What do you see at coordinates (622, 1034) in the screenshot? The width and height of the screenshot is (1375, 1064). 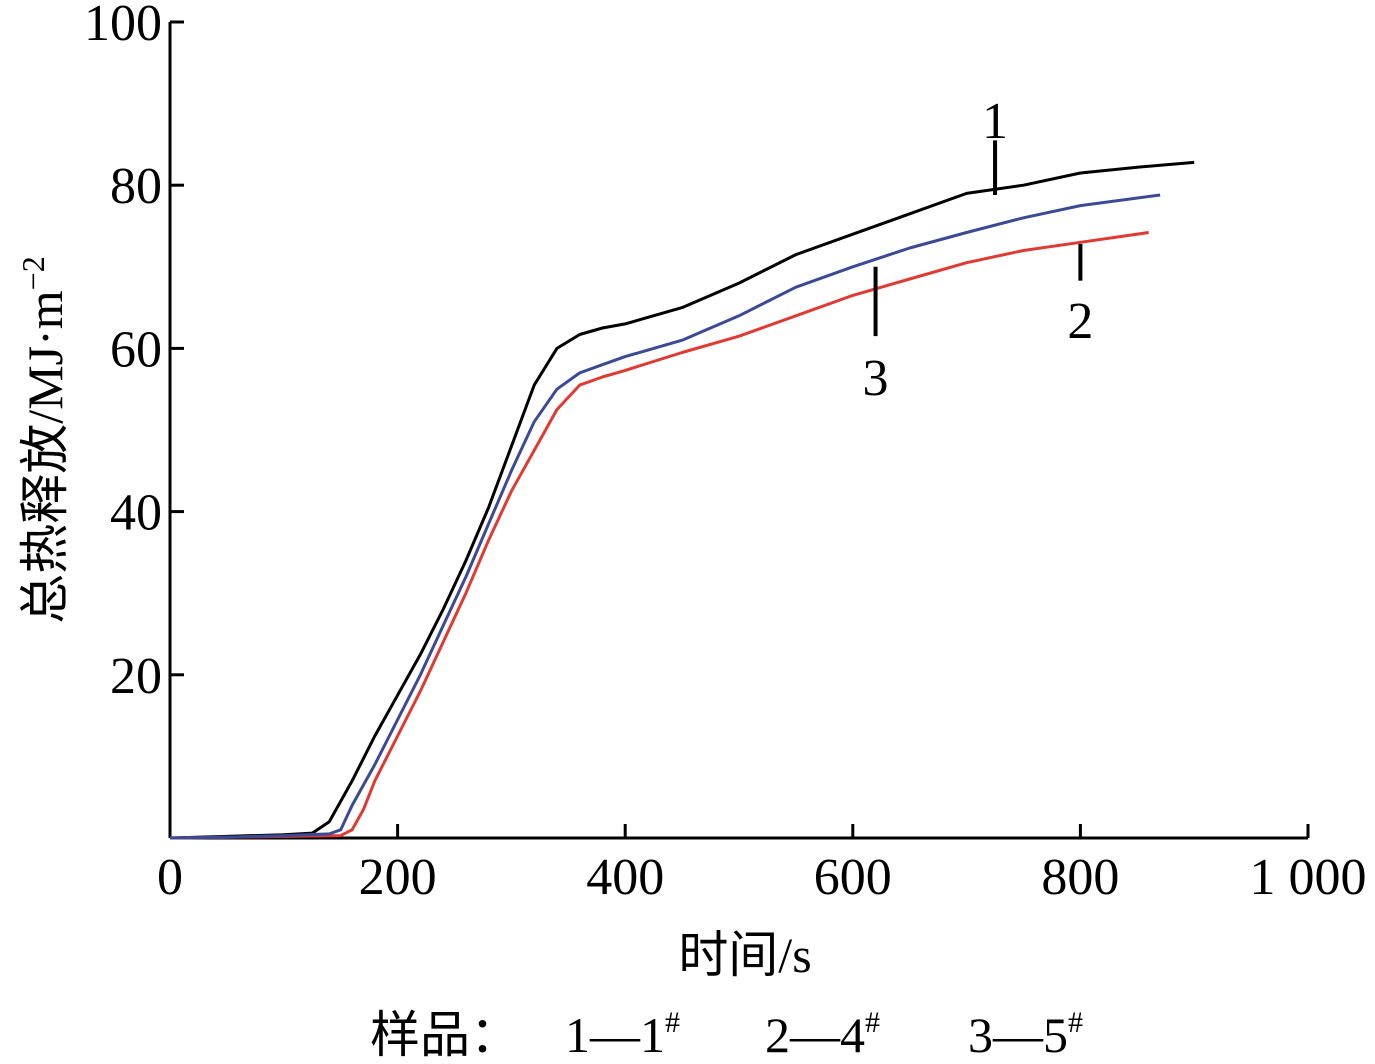 I see `legend-entry-1: 1—1#` at bounding box center [622, 1034].